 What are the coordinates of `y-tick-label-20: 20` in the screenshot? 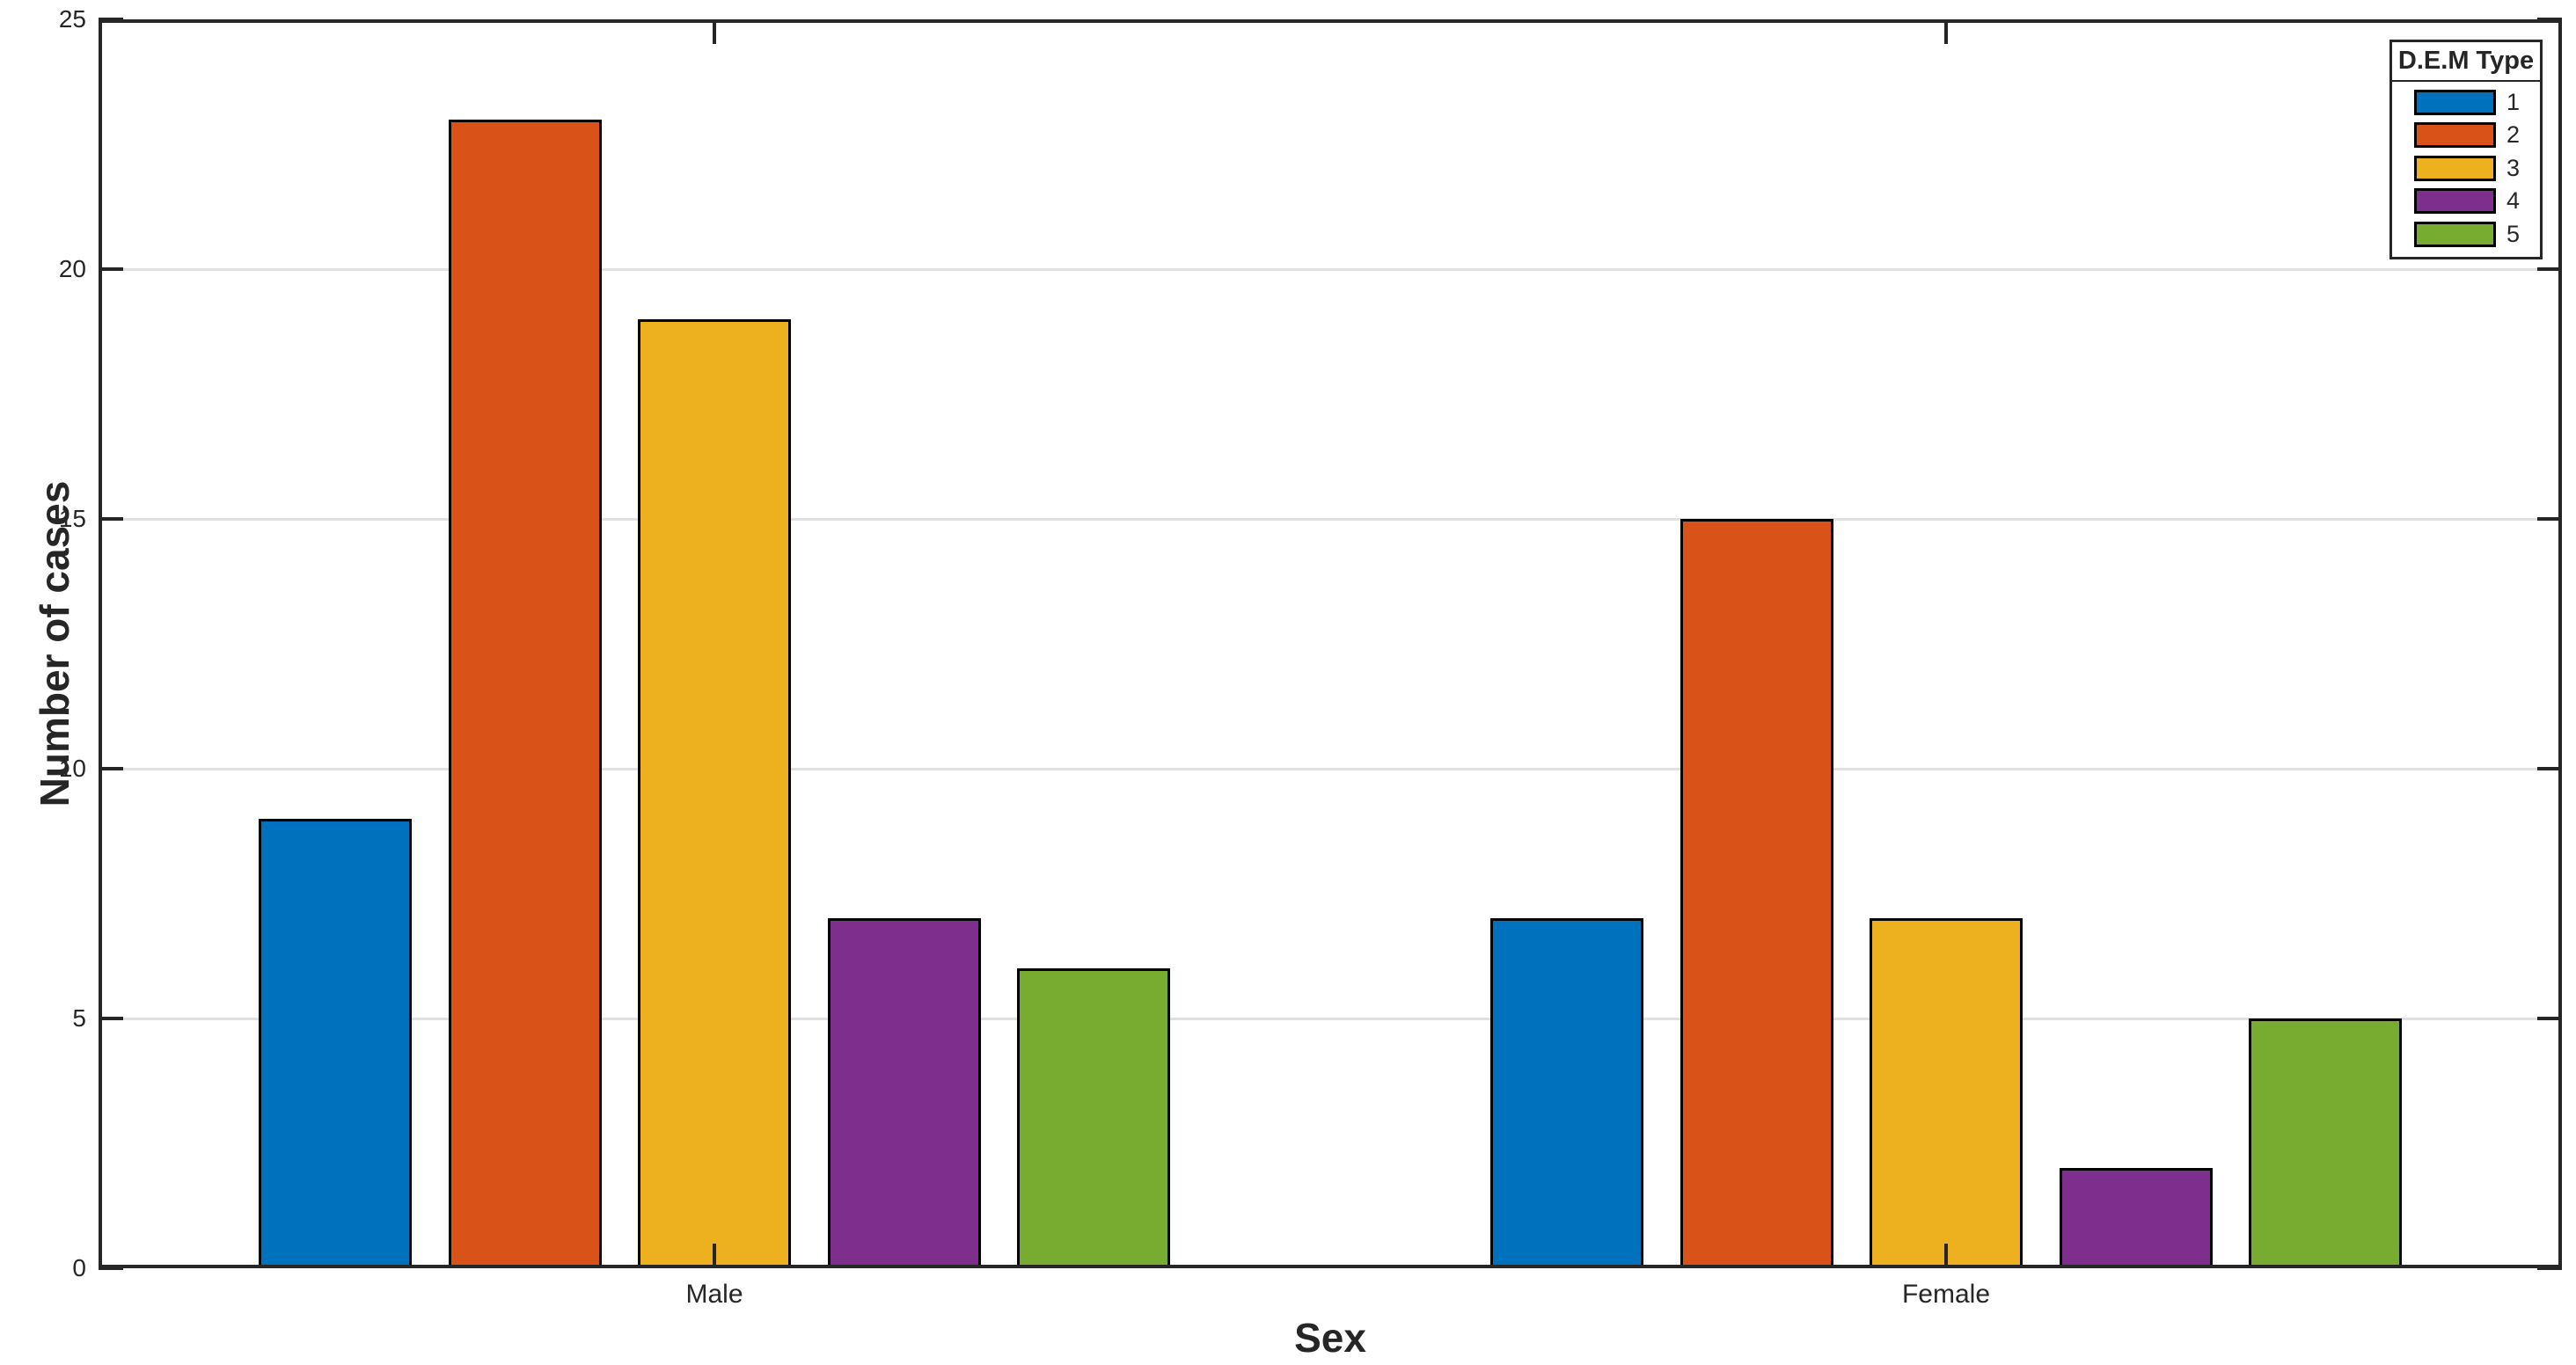 It's located at (72, 268).